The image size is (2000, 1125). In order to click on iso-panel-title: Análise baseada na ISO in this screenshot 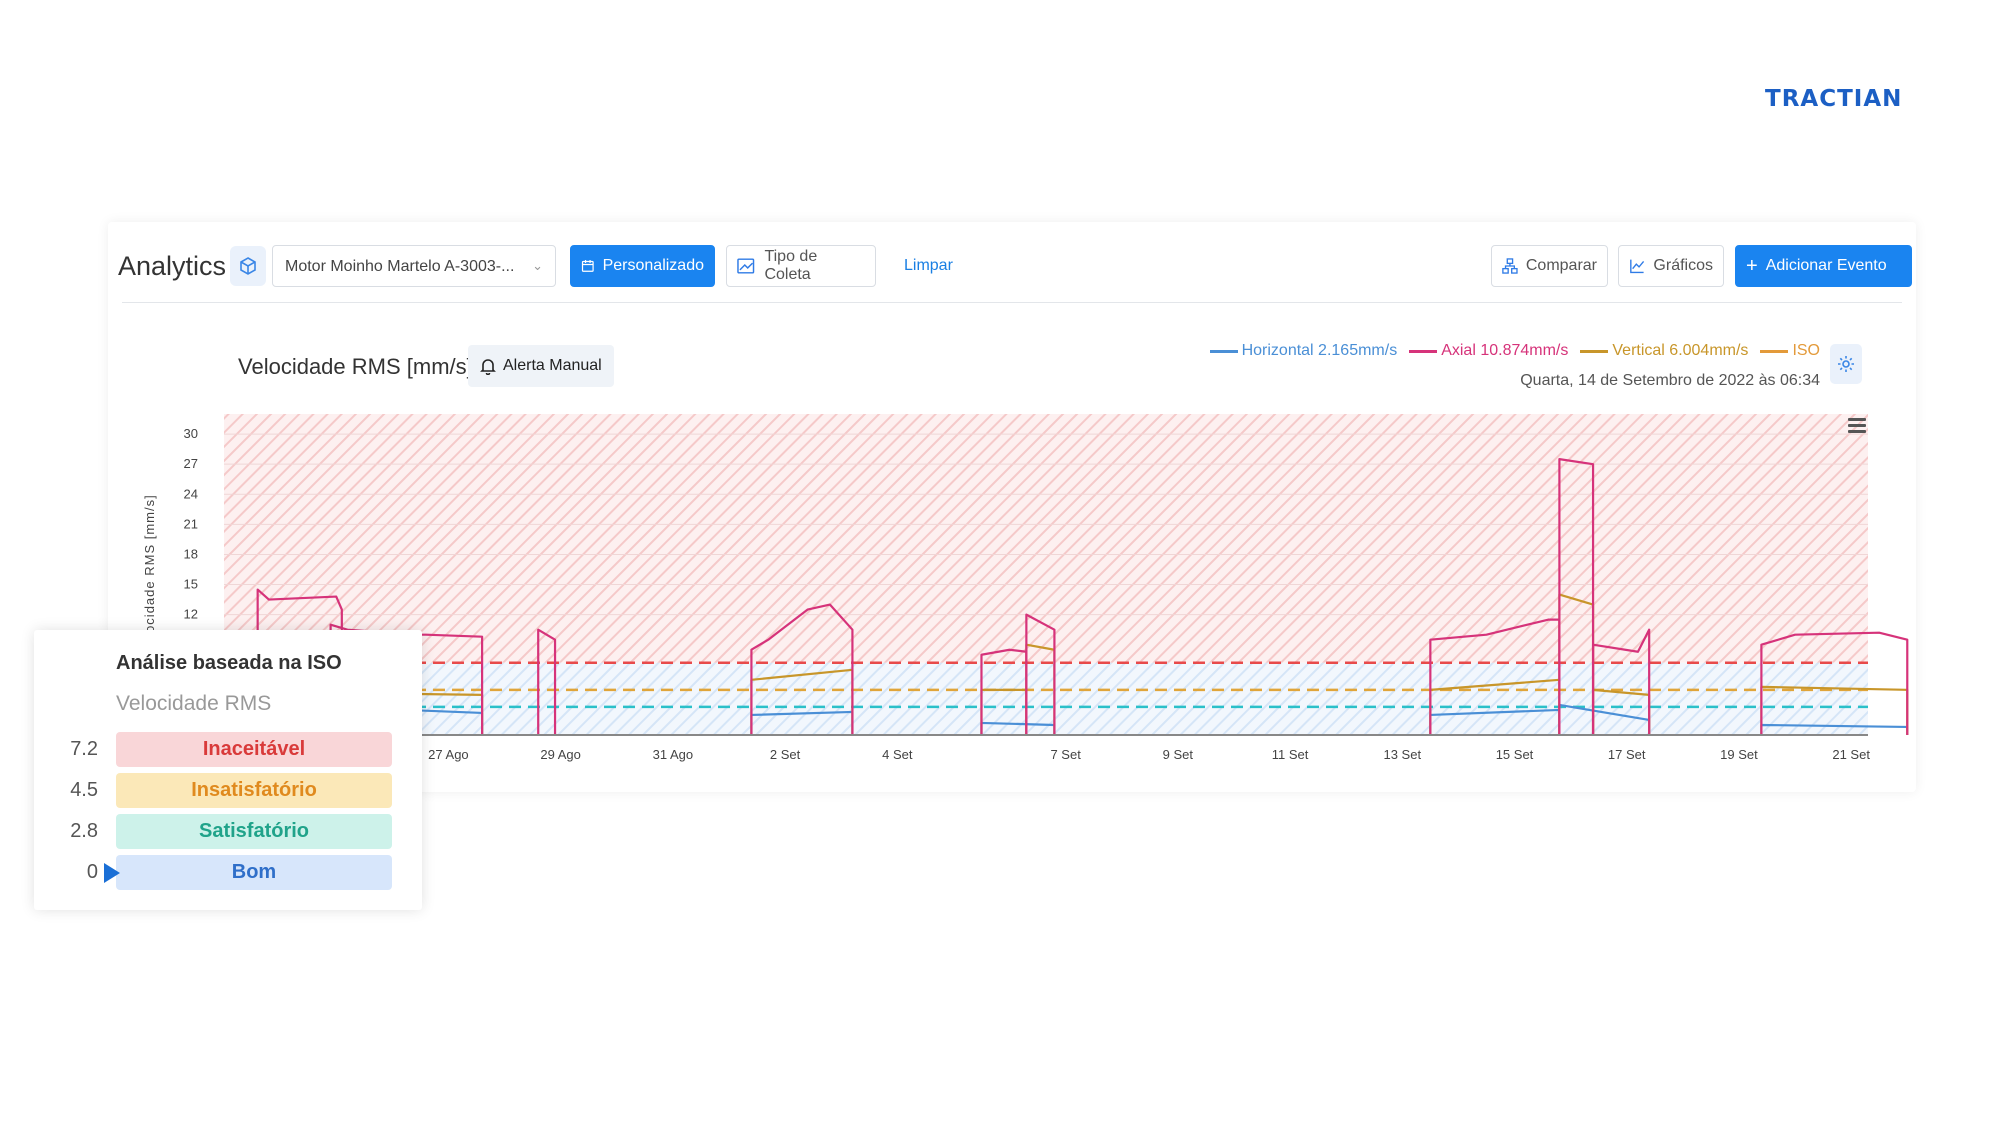, I will do `click(229, 663)`.